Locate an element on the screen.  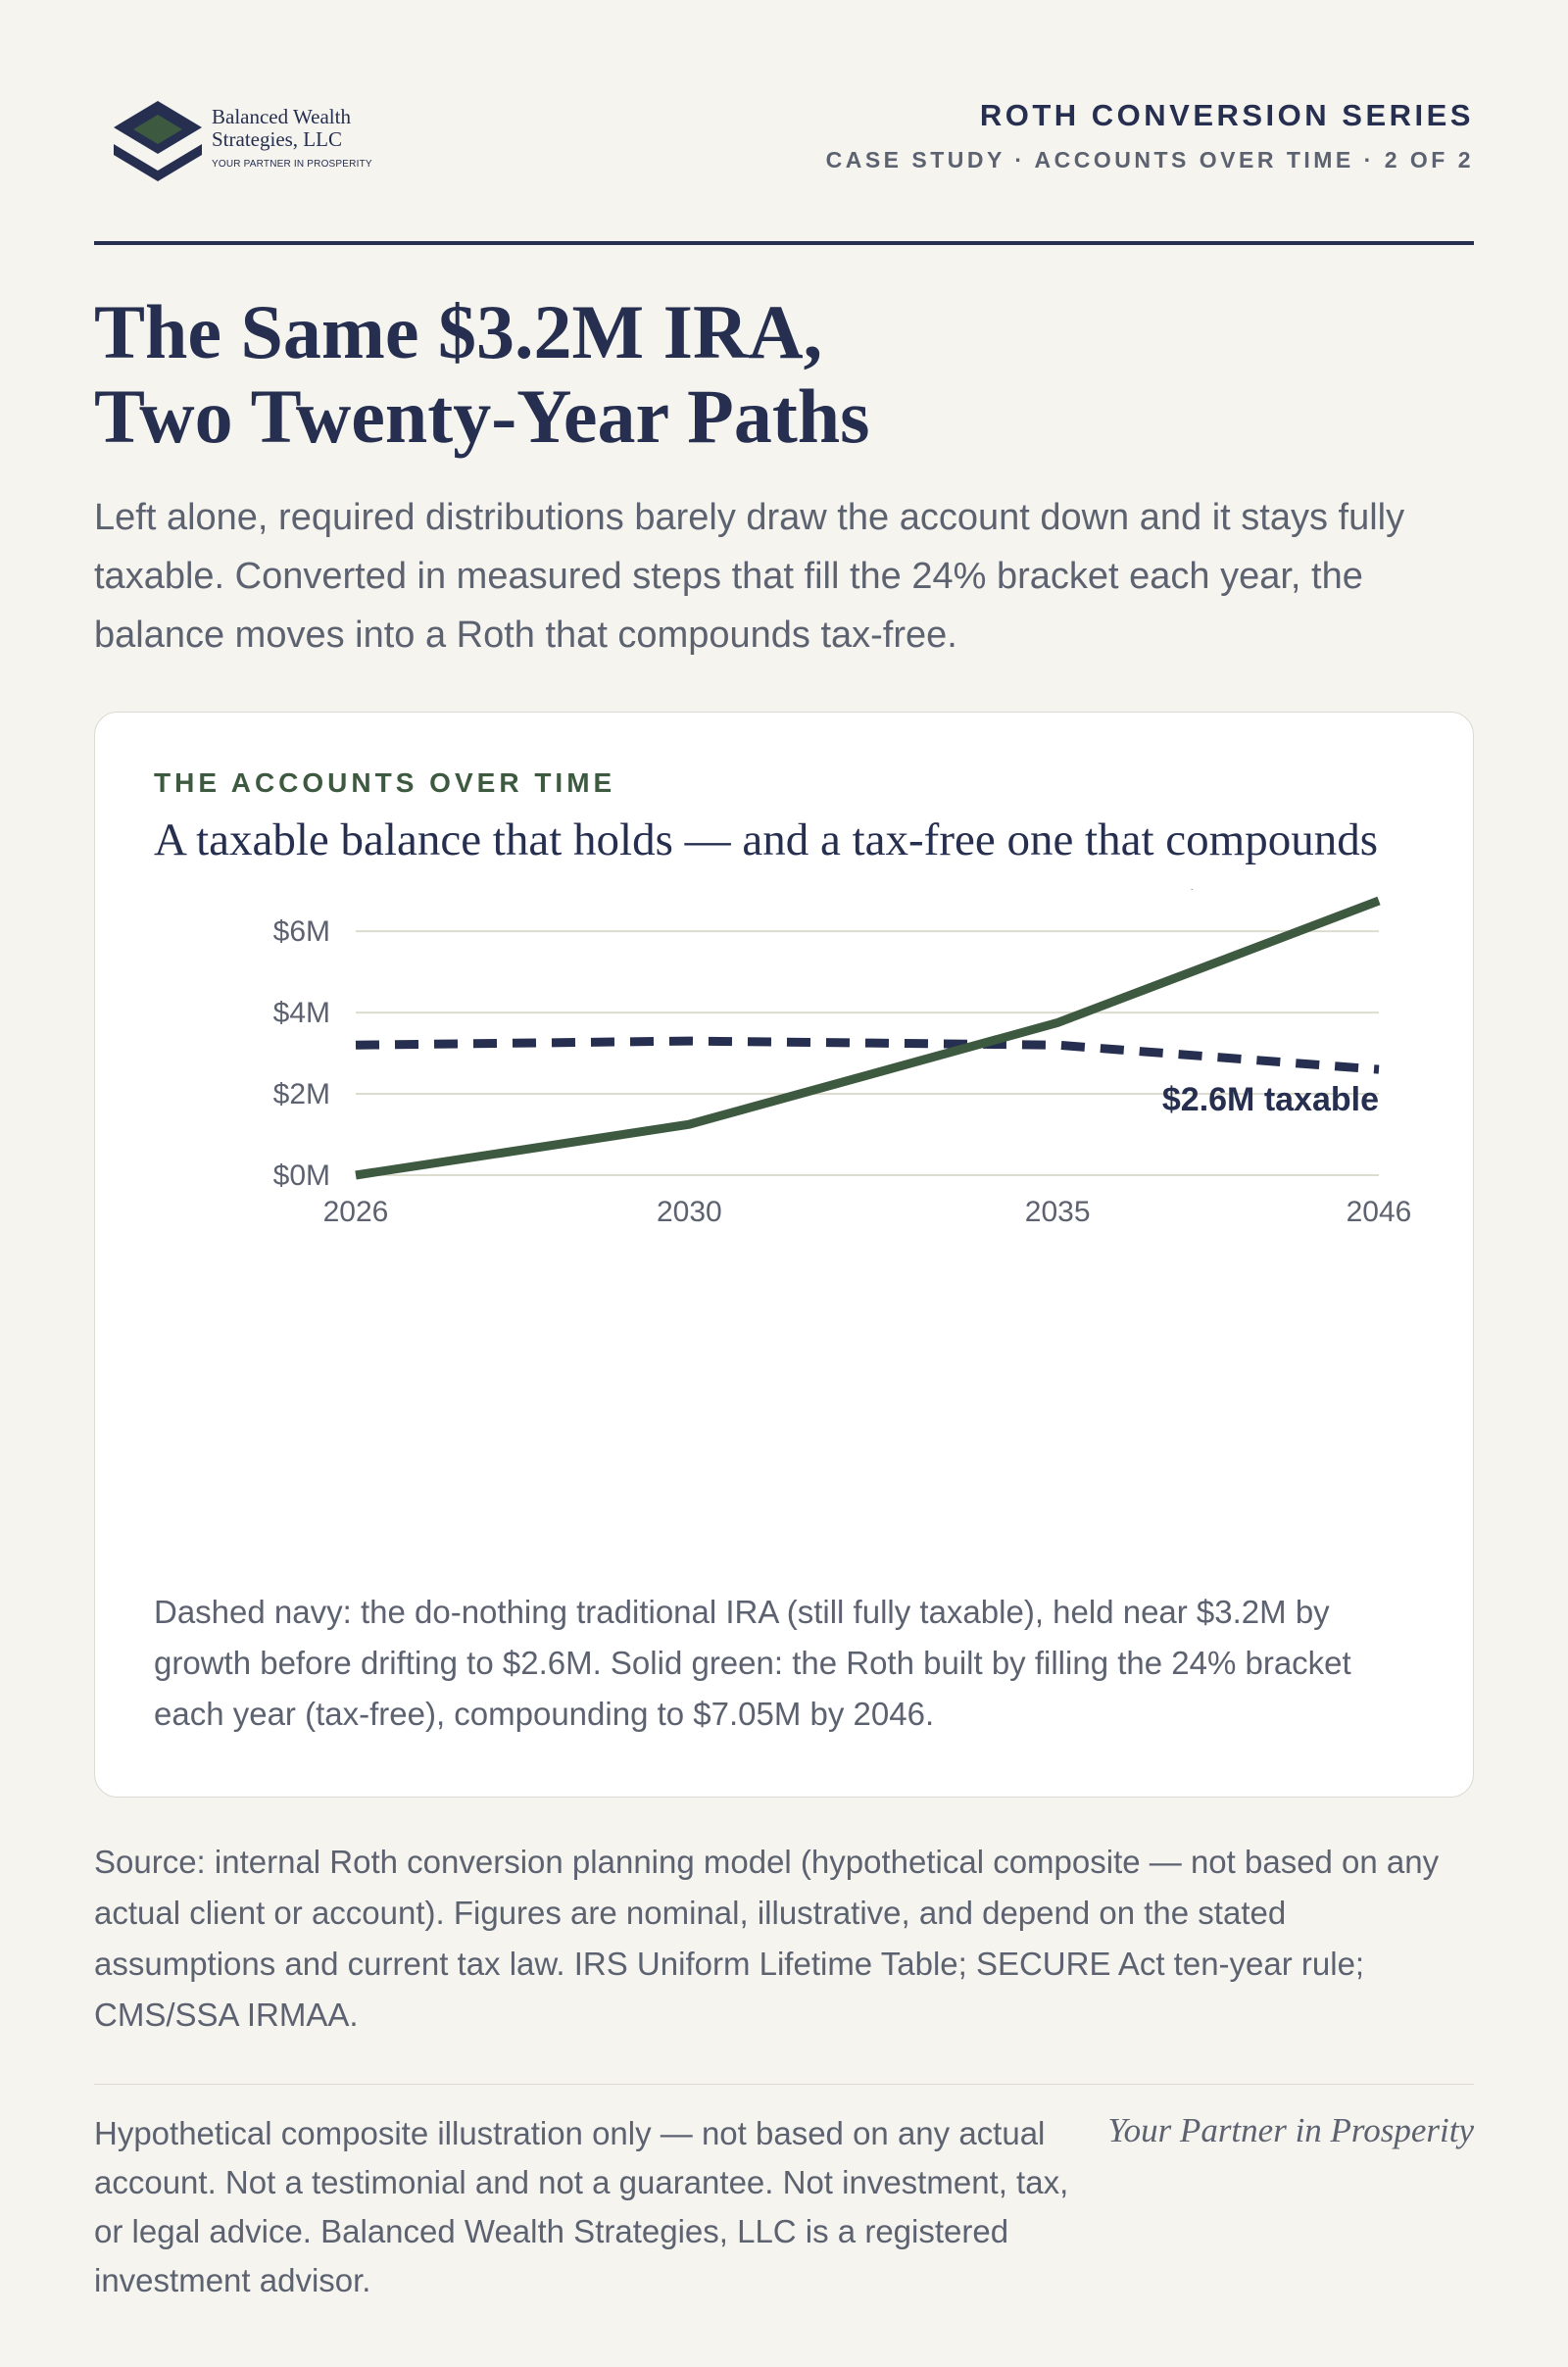
brand-name: Balanced Wealth Strategies, LLC is located at coordinates (281, 129).